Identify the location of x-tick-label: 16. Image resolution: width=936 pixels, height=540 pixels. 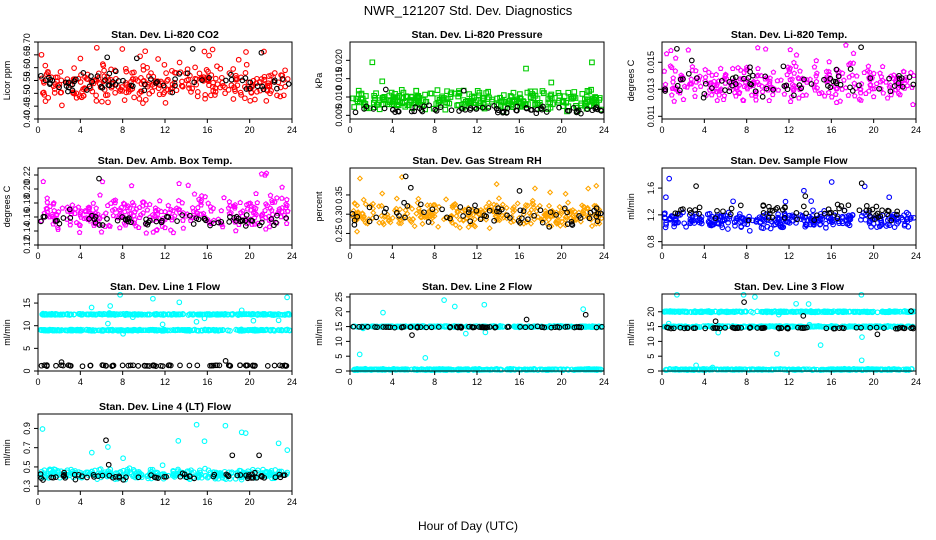
(831, 130).